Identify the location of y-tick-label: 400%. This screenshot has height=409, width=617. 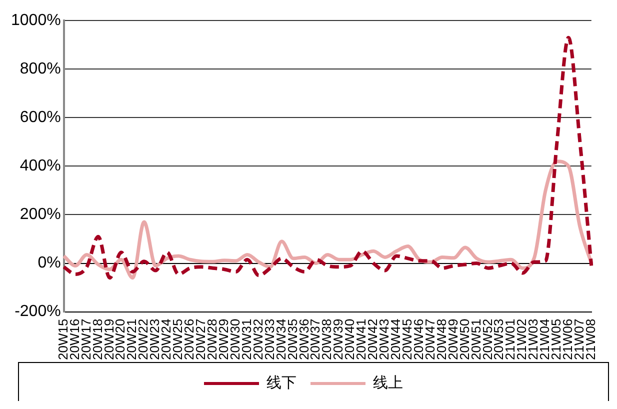
(40, 166).